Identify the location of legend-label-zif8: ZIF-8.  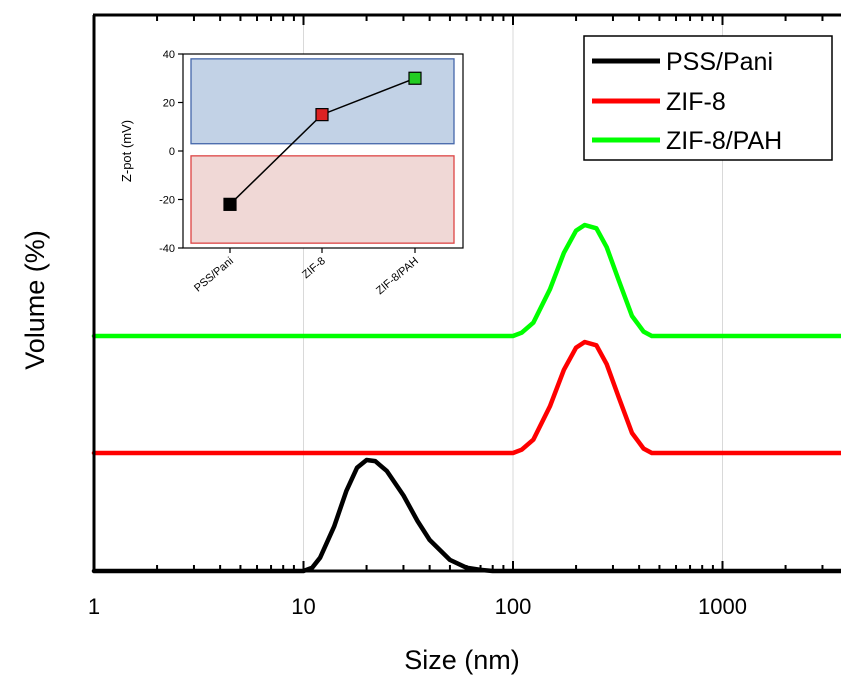
(696, 102).